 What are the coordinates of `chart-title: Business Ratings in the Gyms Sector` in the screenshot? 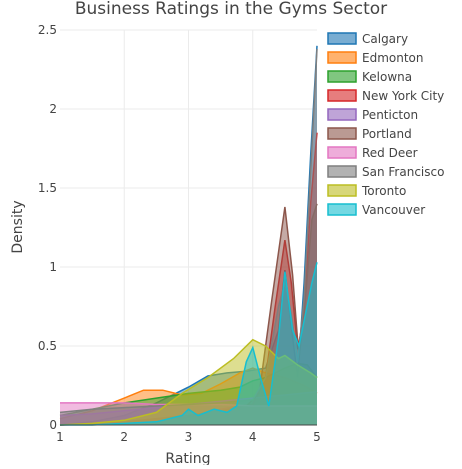 It's located at (231, 9).